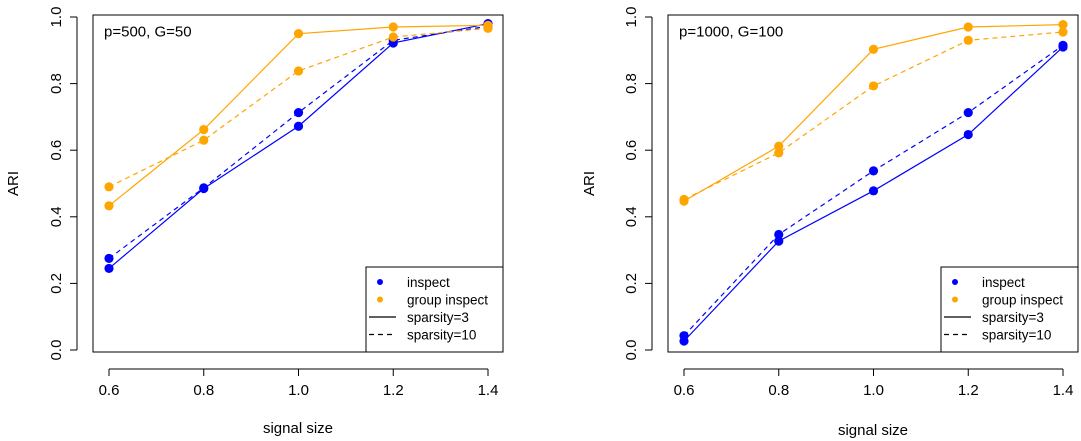 This screenshot has width=1081, height=441. I want to click on panel-annotation: p=500, G=50, so click(148, 31).